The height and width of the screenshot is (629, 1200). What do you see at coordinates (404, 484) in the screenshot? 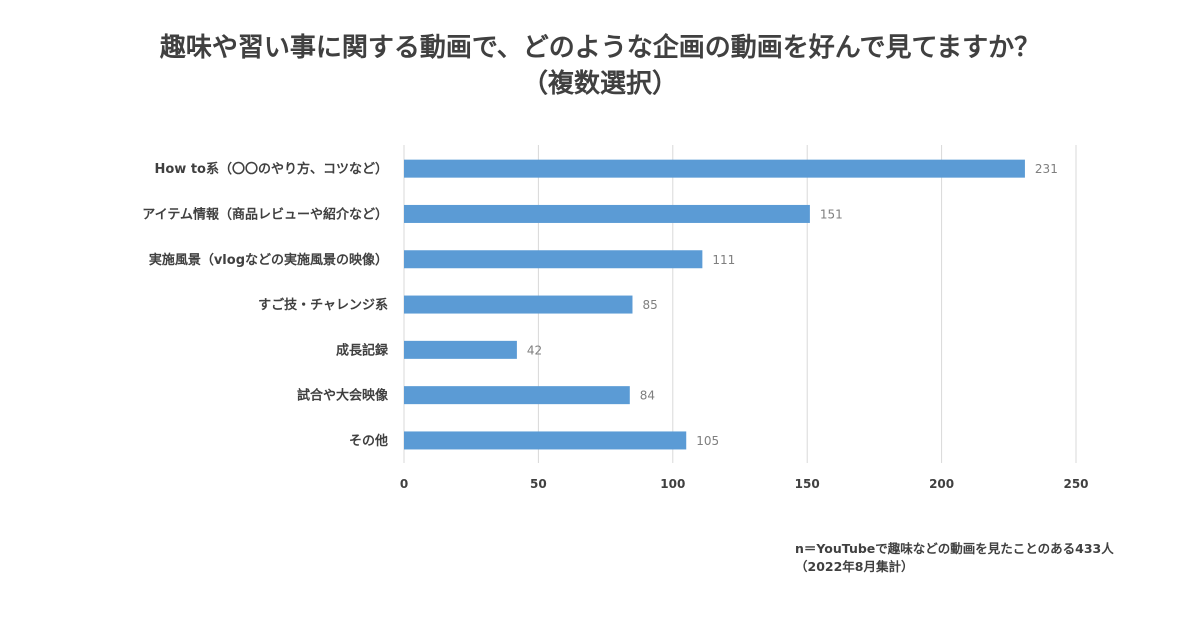
I see `x-tick-label: 0` at bounding box center [404, 484].